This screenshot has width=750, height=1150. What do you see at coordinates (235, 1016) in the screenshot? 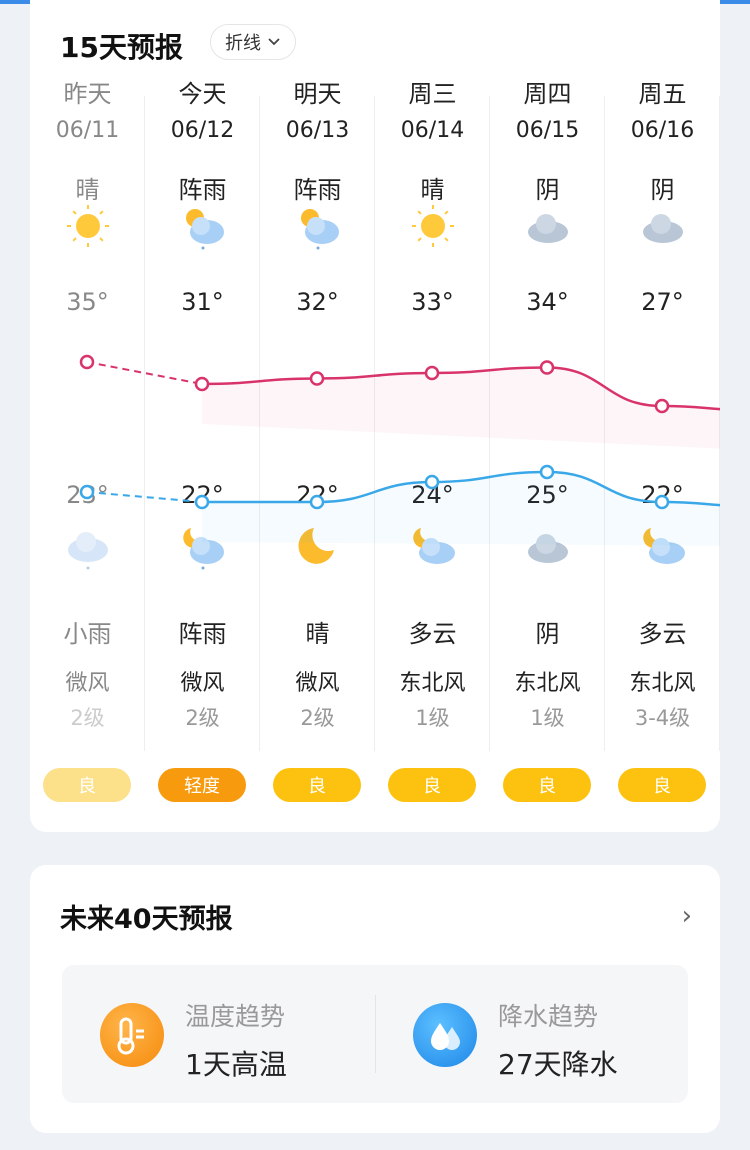
I see `temp-trend-label: 温度趋势` at bounding box center [235, 1016].